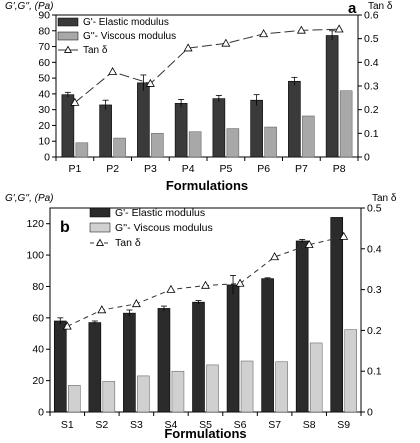  I want to click on x-tick-label: P6, so click(263, 169).